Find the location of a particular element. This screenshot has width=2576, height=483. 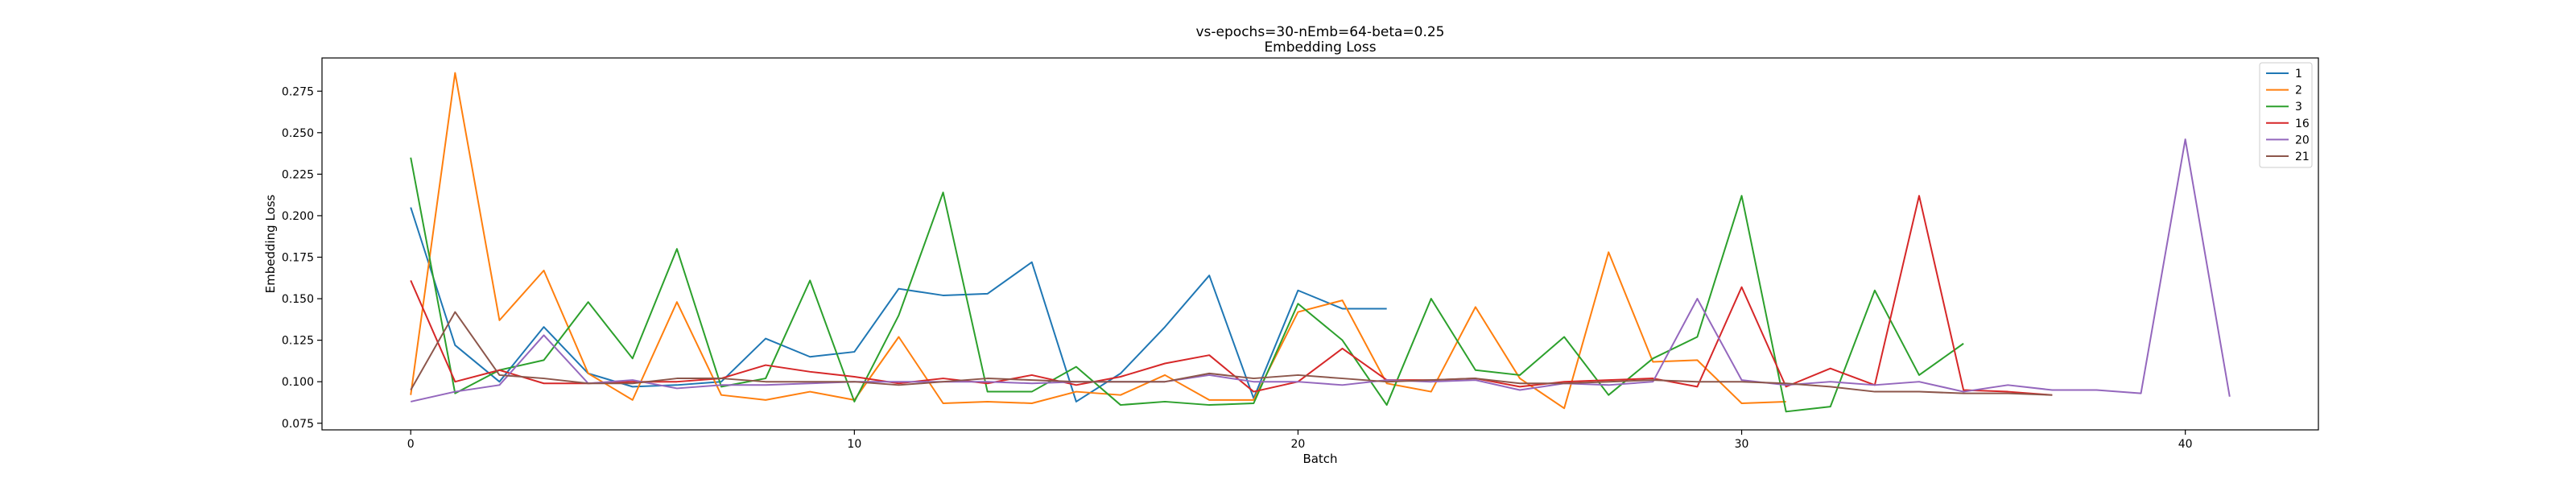

legend: 1 2 3 16 20 21 is located at coordinates (2286, 115).